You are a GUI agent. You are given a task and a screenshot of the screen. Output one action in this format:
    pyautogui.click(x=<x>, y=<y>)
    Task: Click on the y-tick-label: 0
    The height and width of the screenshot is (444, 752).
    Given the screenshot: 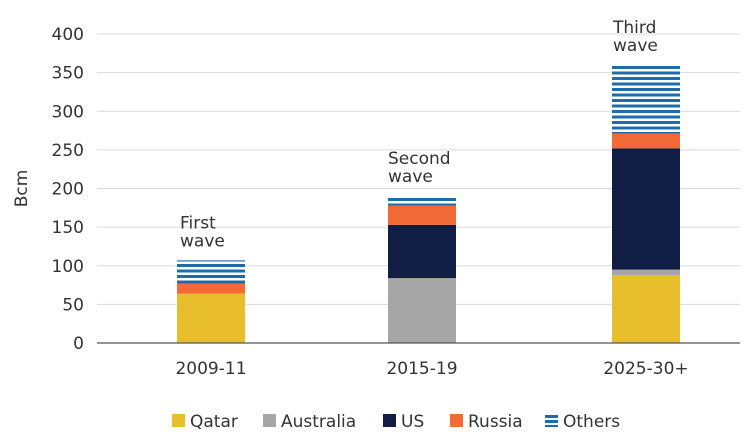 What is the action you would take?
    pyautogui.click(x=78, y=344)
    